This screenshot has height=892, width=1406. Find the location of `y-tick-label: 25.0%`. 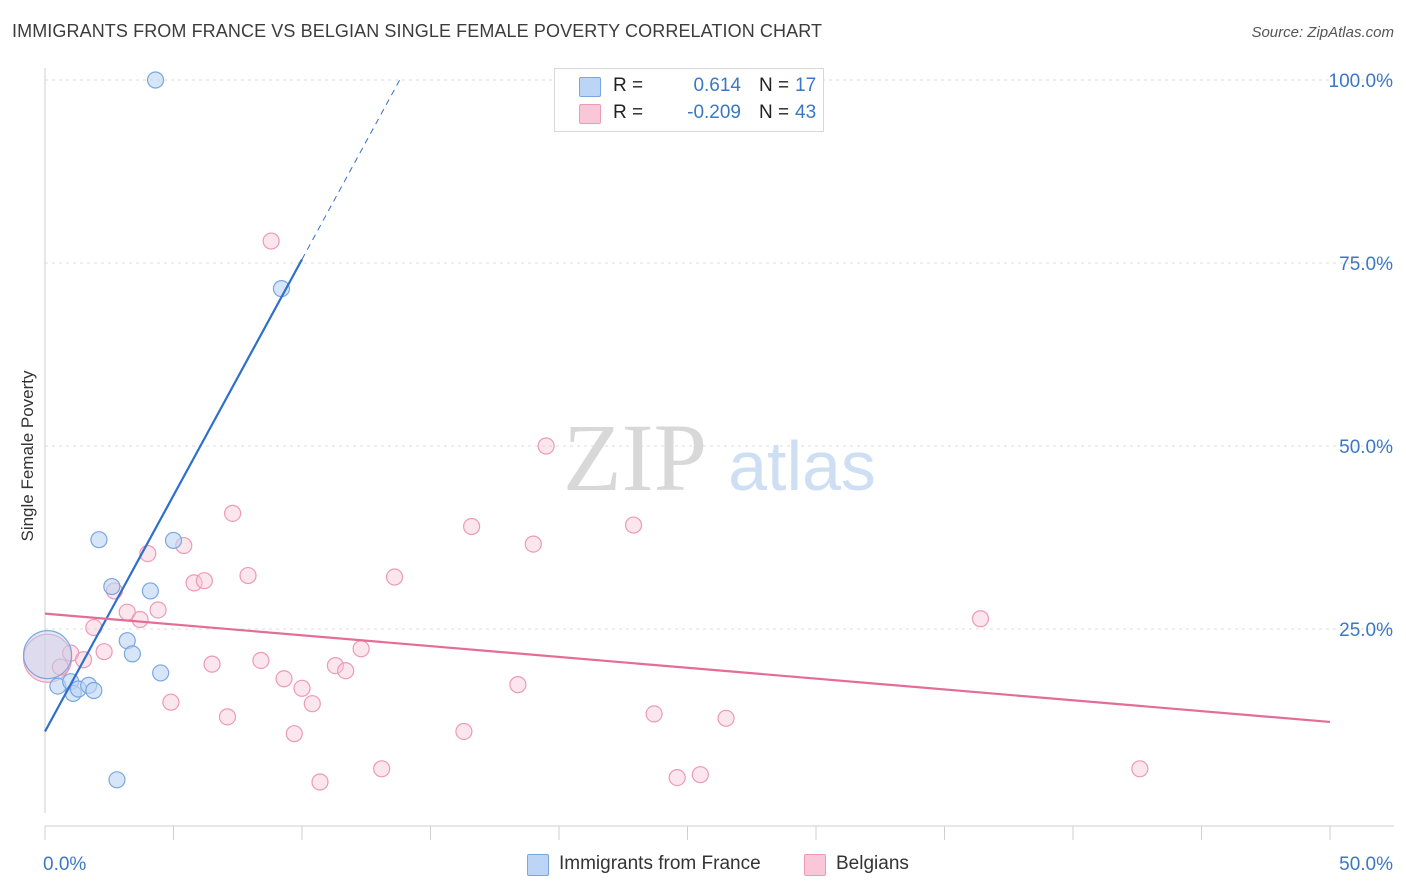

y-tick-label: 25.0% is located at coordinates (1366, 630).